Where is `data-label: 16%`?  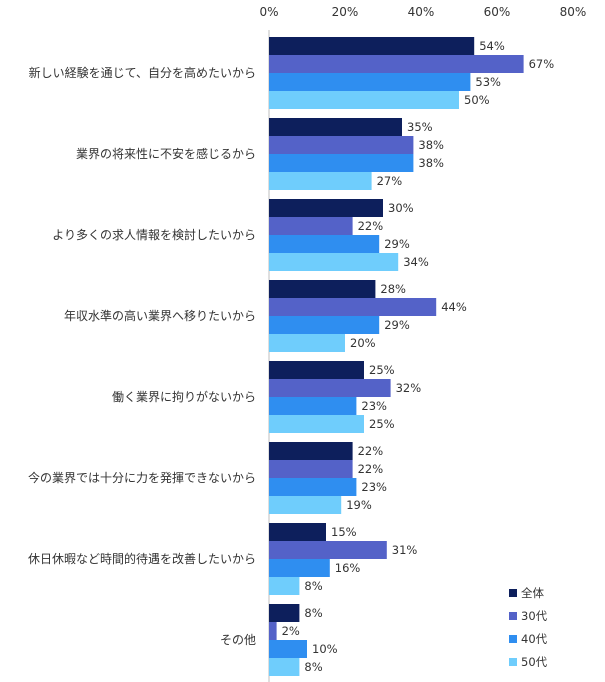 data-label: 16% is located at coordinates (348, 568).